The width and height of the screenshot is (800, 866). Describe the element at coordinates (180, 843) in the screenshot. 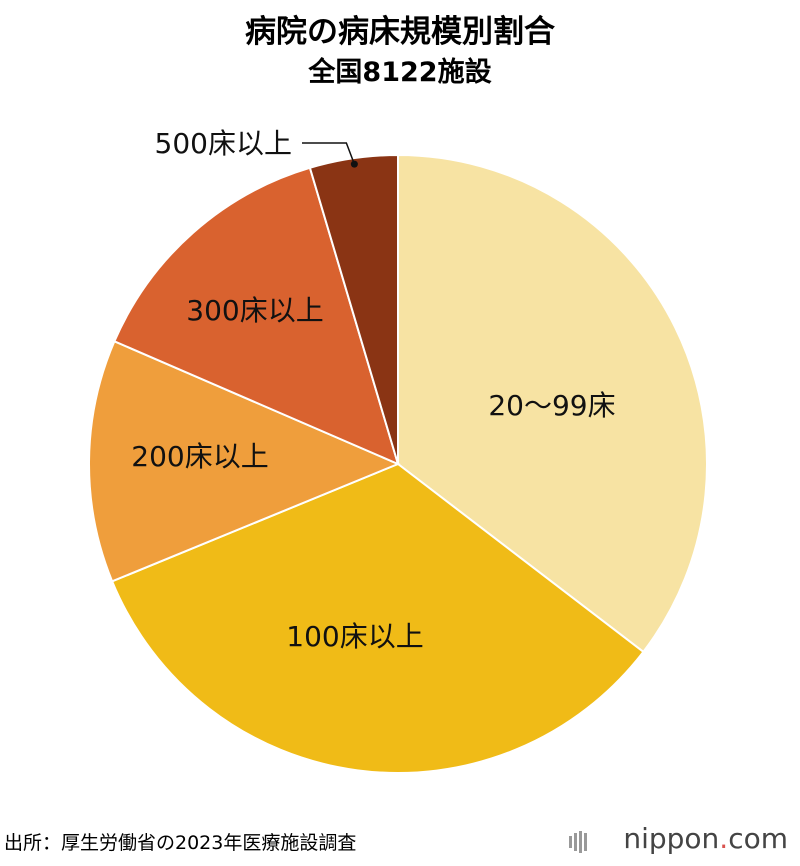

I see `source-note: 出所：厚生労働省の2023年医療施設調査` at that location.